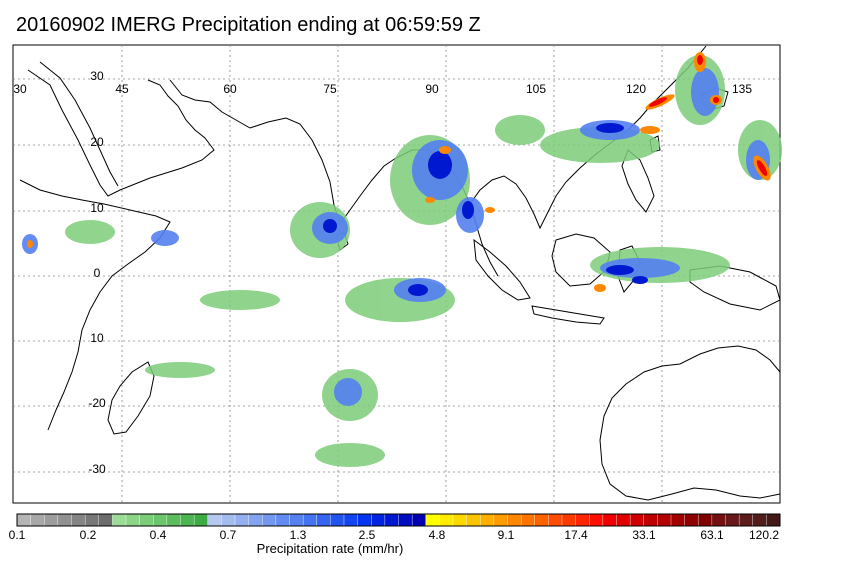  What do you see at coordinates (158, 535) in the screenshot?
I see `colorbar-tick-label: 0.4` at bounding box center [158, 535].